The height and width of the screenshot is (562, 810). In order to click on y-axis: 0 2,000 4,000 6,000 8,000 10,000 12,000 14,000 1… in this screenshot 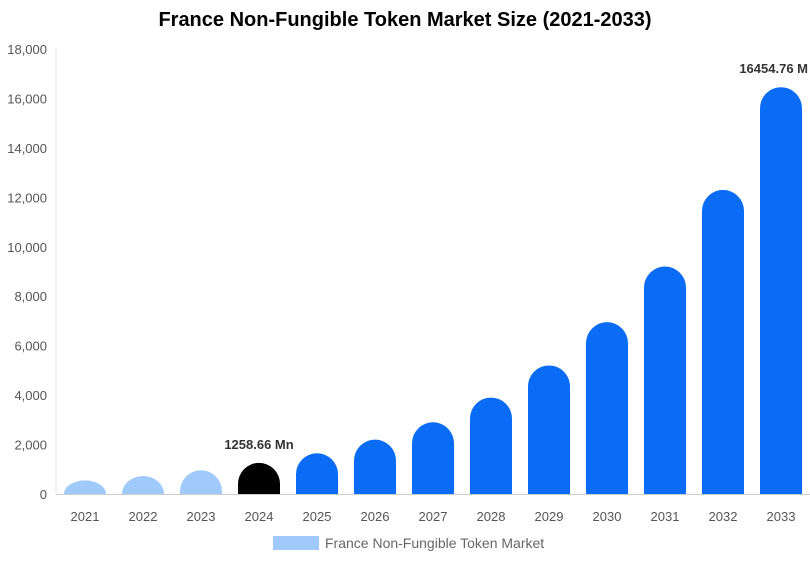, I will do `click(32, 272)`.